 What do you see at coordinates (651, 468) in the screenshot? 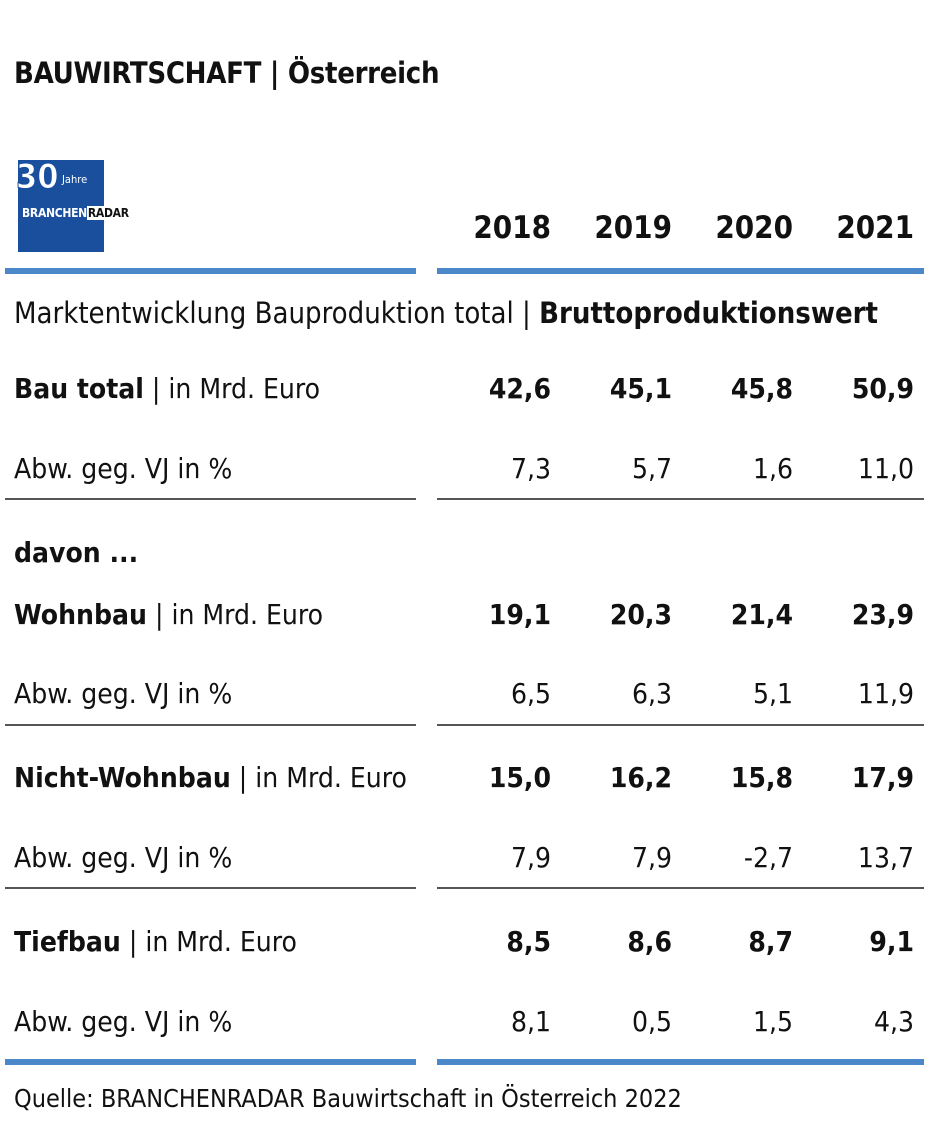
I see `cell-value: 5,7` at bounding box center [651, 468].